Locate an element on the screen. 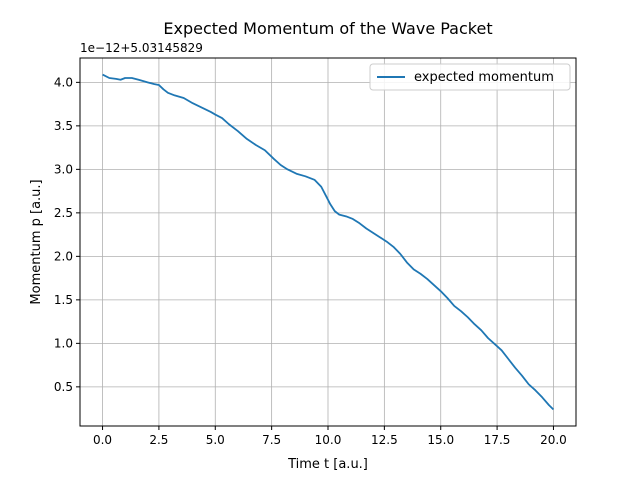 This screenshot has height=480, width=640. x-tick-label: 7.5 is located at coordinates (271, 440).